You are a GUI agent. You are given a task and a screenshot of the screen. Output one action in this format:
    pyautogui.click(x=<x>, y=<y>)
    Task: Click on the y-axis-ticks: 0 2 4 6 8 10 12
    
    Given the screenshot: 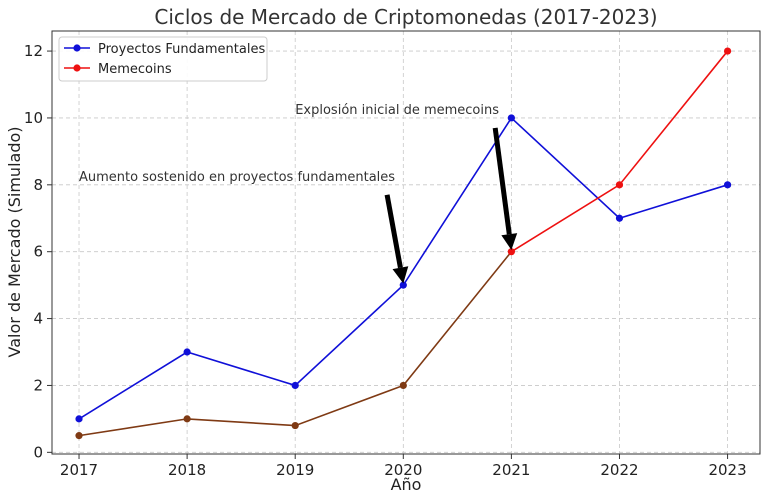 What is the action you would take?
    pyautogui.click(x=38, y=251)
    